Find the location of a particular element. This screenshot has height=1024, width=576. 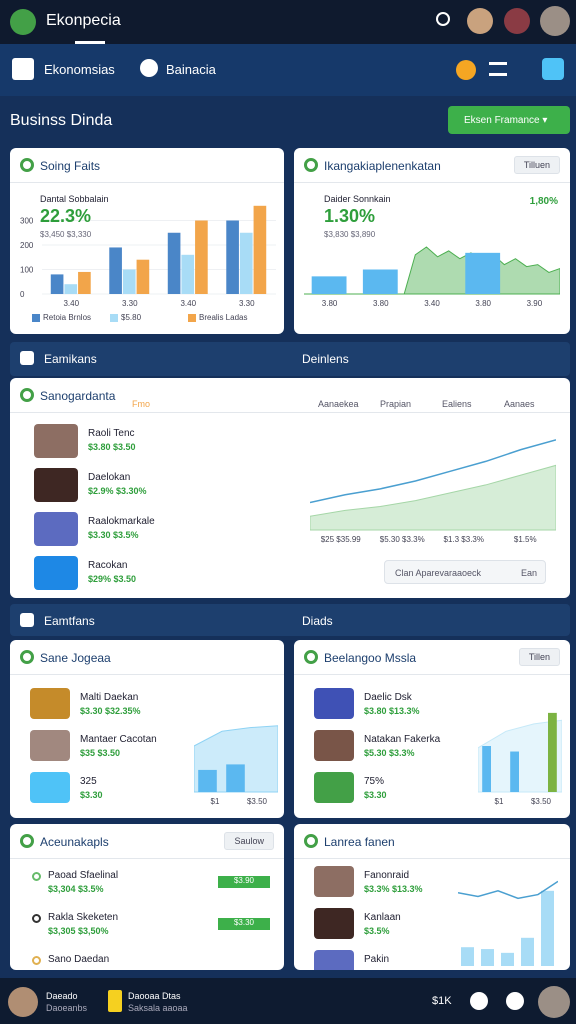

card-button: Tillen is located at coordinates (539, 657).